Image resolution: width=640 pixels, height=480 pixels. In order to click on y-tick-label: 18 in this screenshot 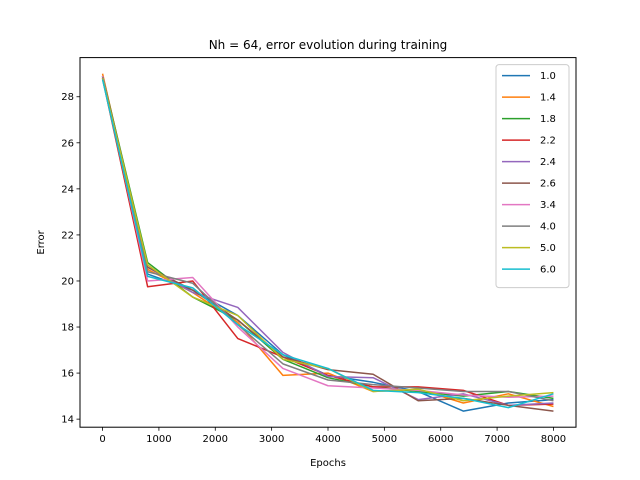, I will do `click(67, 328)`.